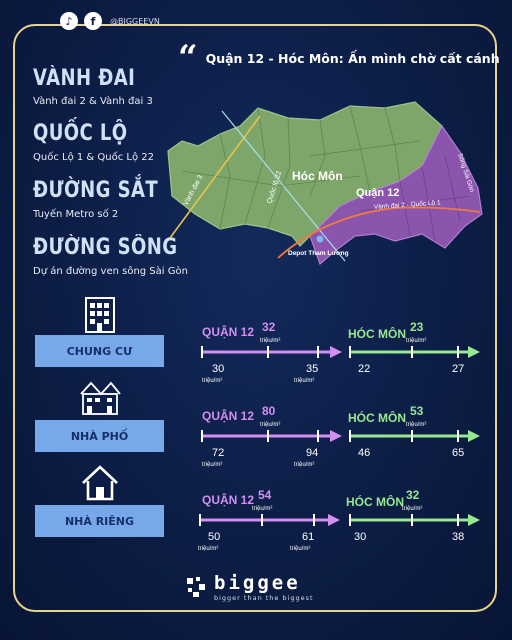 The width and height of the screenshot is (512, 640). Describe the element at coordinates (100, 483) in the screenshot. I see `house-icon` at that location.